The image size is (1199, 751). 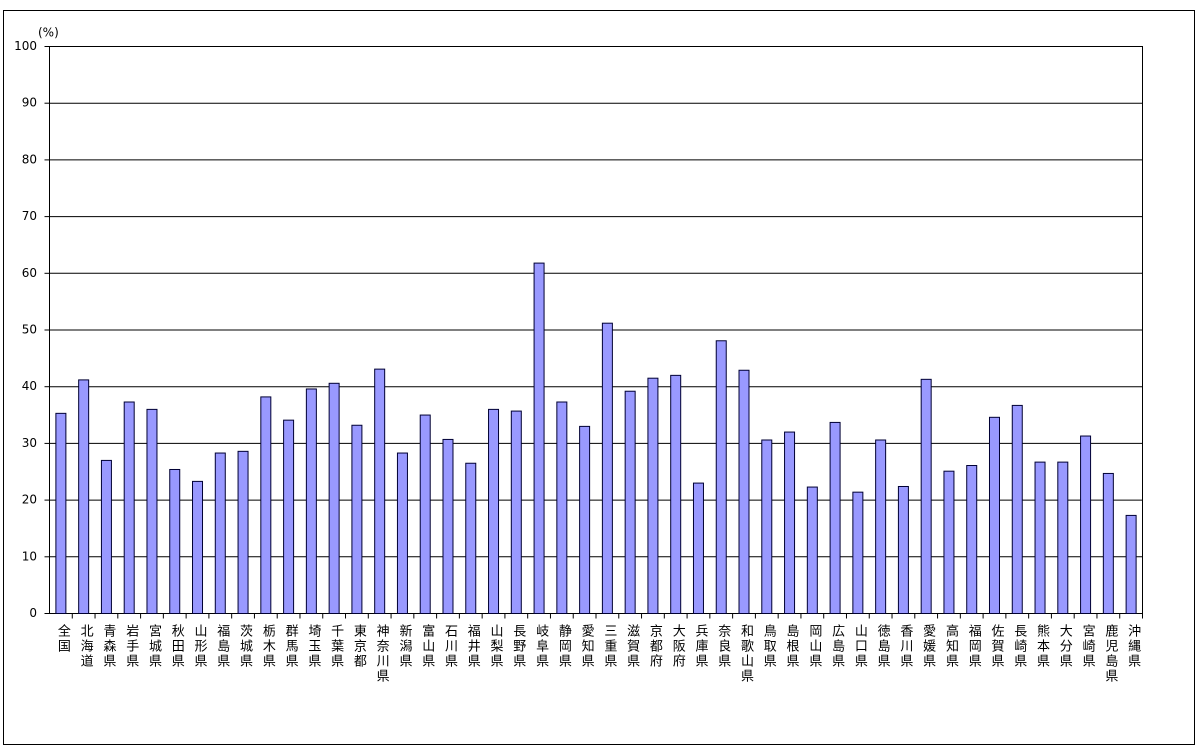 I want to click on x-tick-label: 鹿児島県, so click(x=1110, y=654).